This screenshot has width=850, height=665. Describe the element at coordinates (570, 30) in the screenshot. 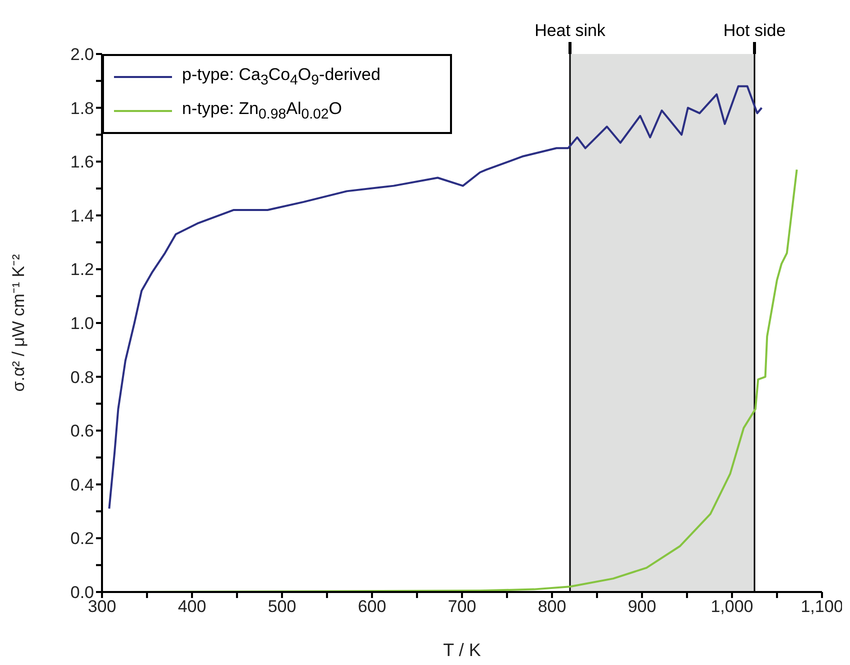

I see `ref-line-label: Heat sink` at that location.